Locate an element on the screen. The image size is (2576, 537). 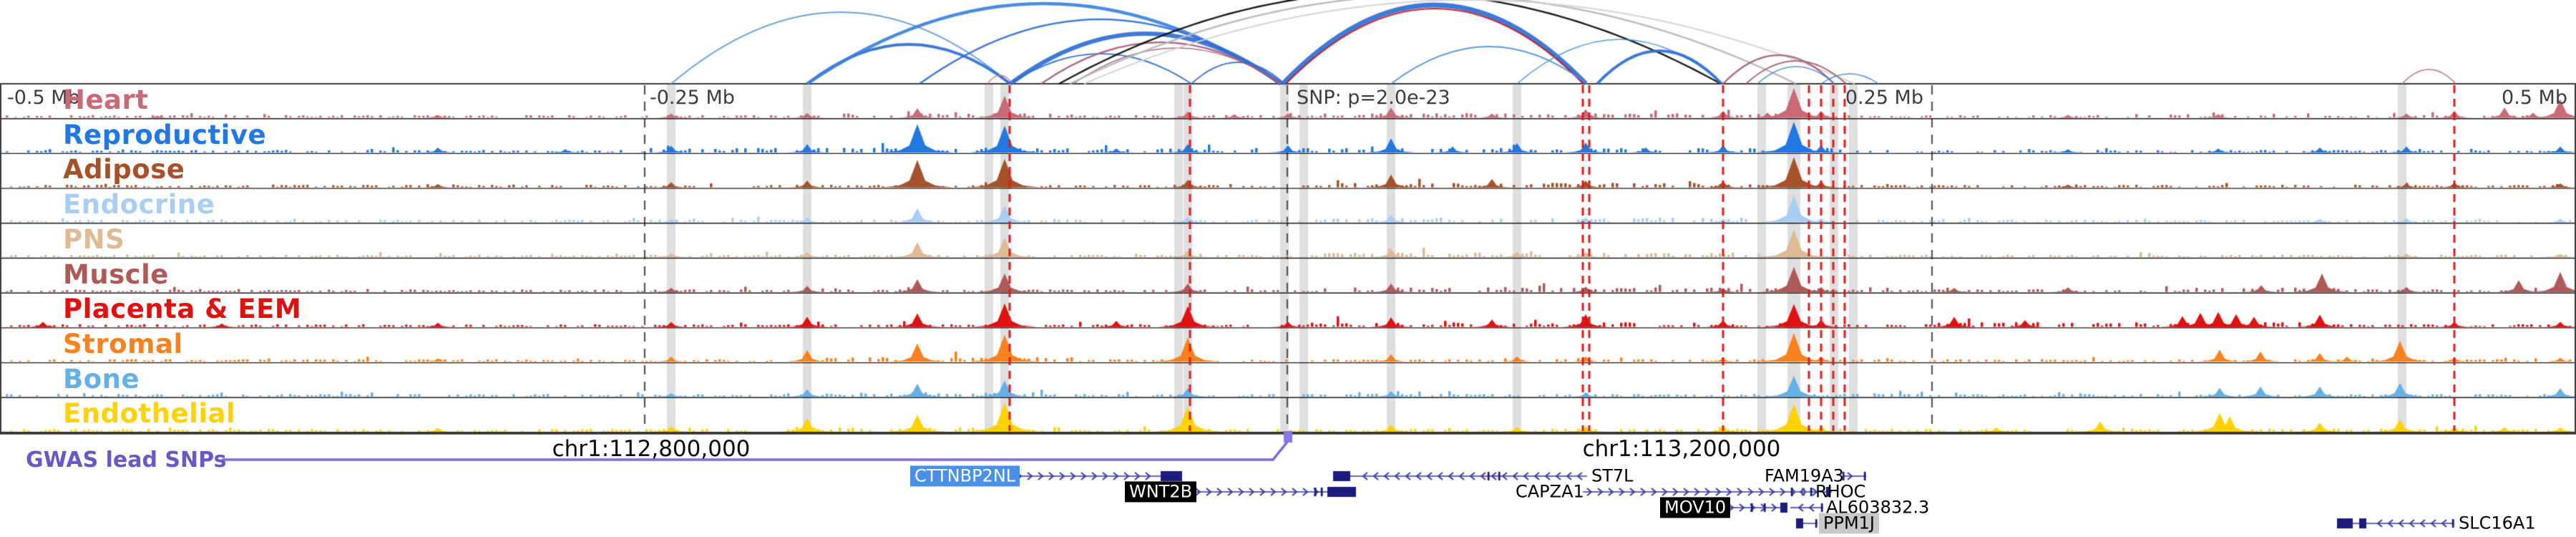
gwas-lead-snps-label: GWAS lead SNPs is located at coordinates (126, 460).